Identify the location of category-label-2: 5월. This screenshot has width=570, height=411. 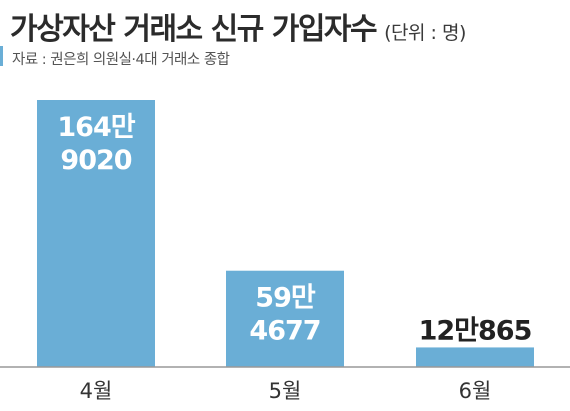
(285, 391).